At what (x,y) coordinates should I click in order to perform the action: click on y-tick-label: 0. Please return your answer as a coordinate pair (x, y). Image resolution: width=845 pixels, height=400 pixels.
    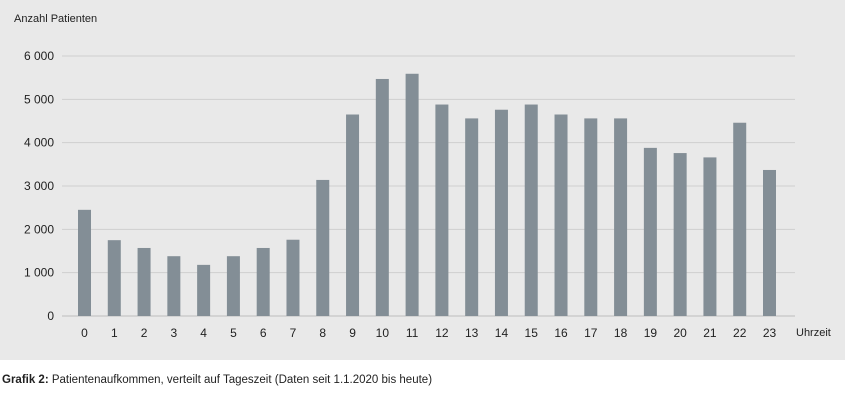
    Looking at the image, I should click on (50, 316).